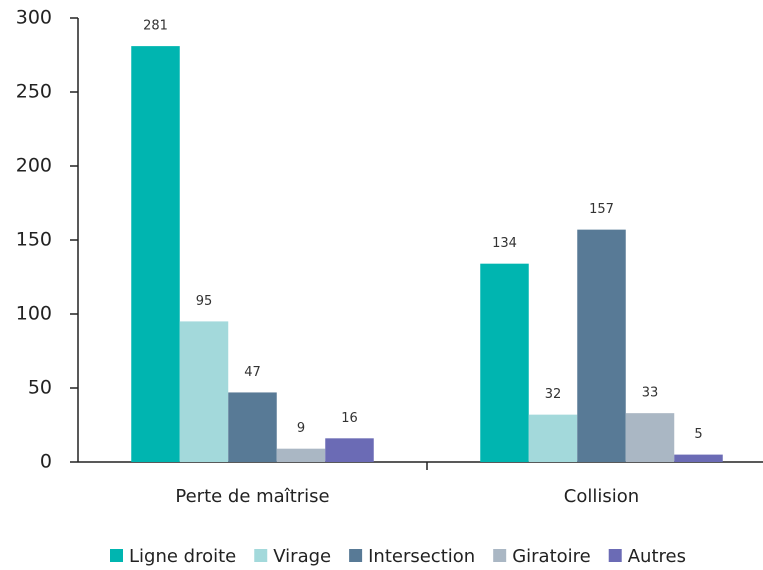  What do you see at coordinates (553, 394) in the screenshot?
I see `data-label: 32` at bounding box center [553, 394].